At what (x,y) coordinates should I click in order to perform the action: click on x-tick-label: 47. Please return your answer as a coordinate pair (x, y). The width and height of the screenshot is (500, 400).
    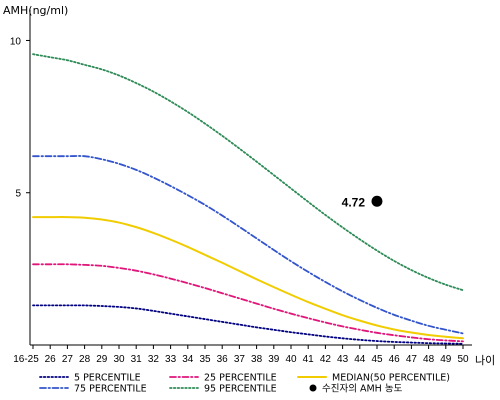
    Looking at the image, I should click on (412, 359).